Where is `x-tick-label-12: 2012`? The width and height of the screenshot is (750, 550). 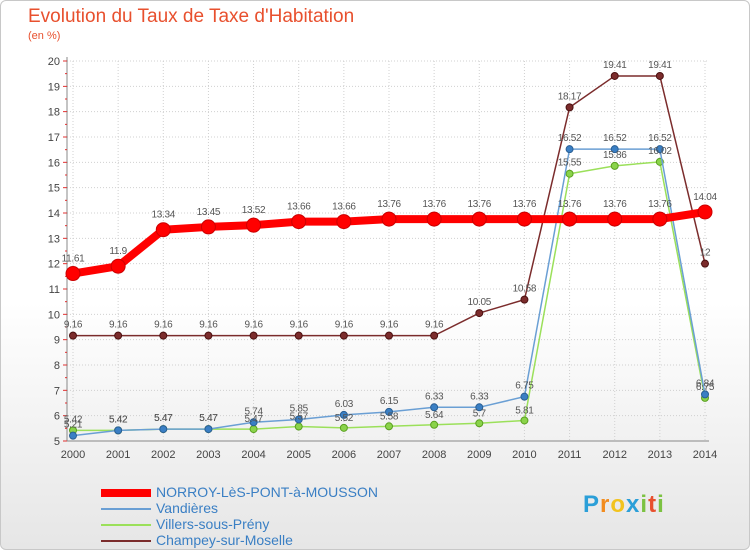 x-tick-label-12: 2012 is located at coordinates (614, 455).